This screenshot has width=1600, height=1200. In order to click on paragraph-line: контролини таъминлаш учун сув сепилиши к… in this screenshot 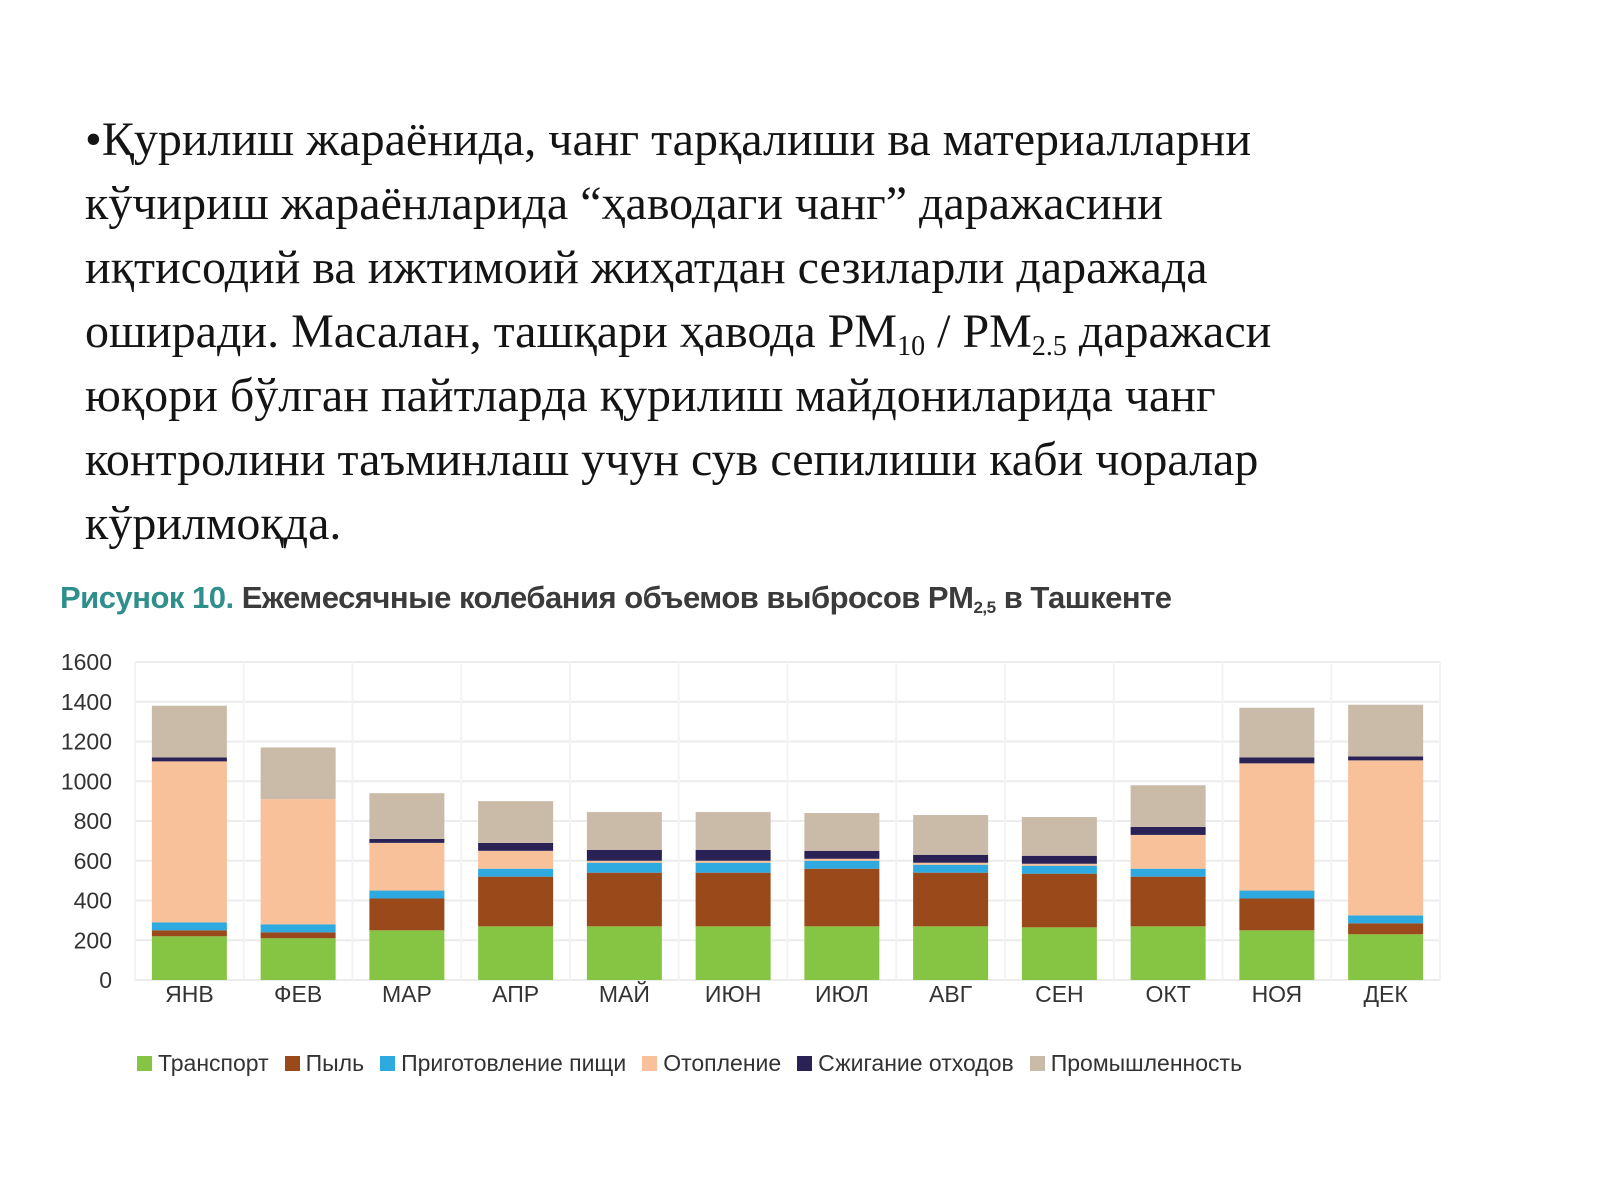, I will do `click(672, 459)`.